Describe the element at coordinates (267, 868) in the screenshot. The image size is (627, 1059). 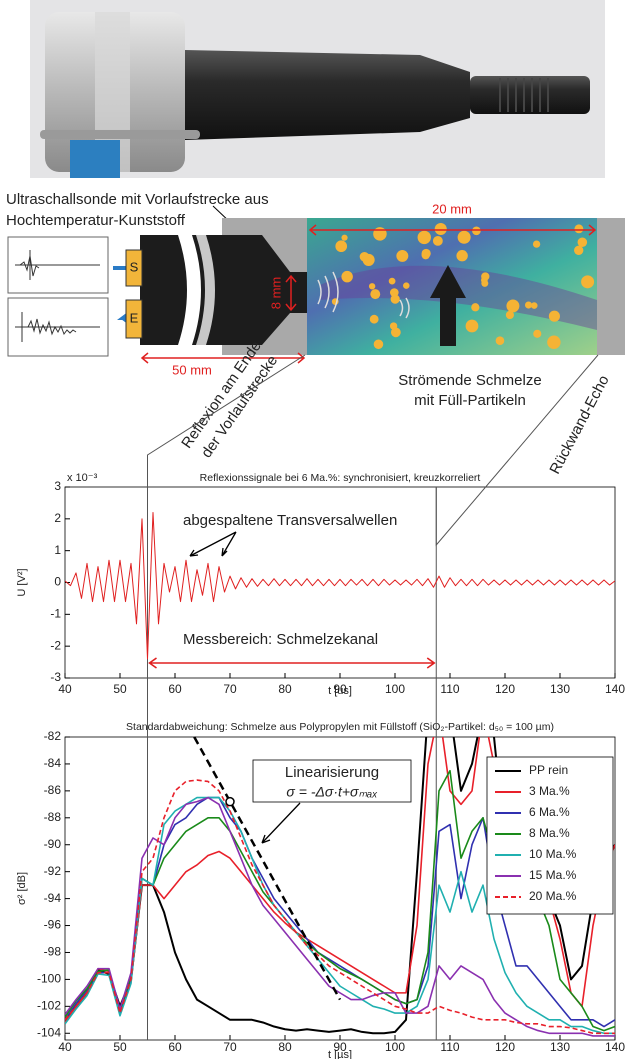
I see `fit-line` at that location.